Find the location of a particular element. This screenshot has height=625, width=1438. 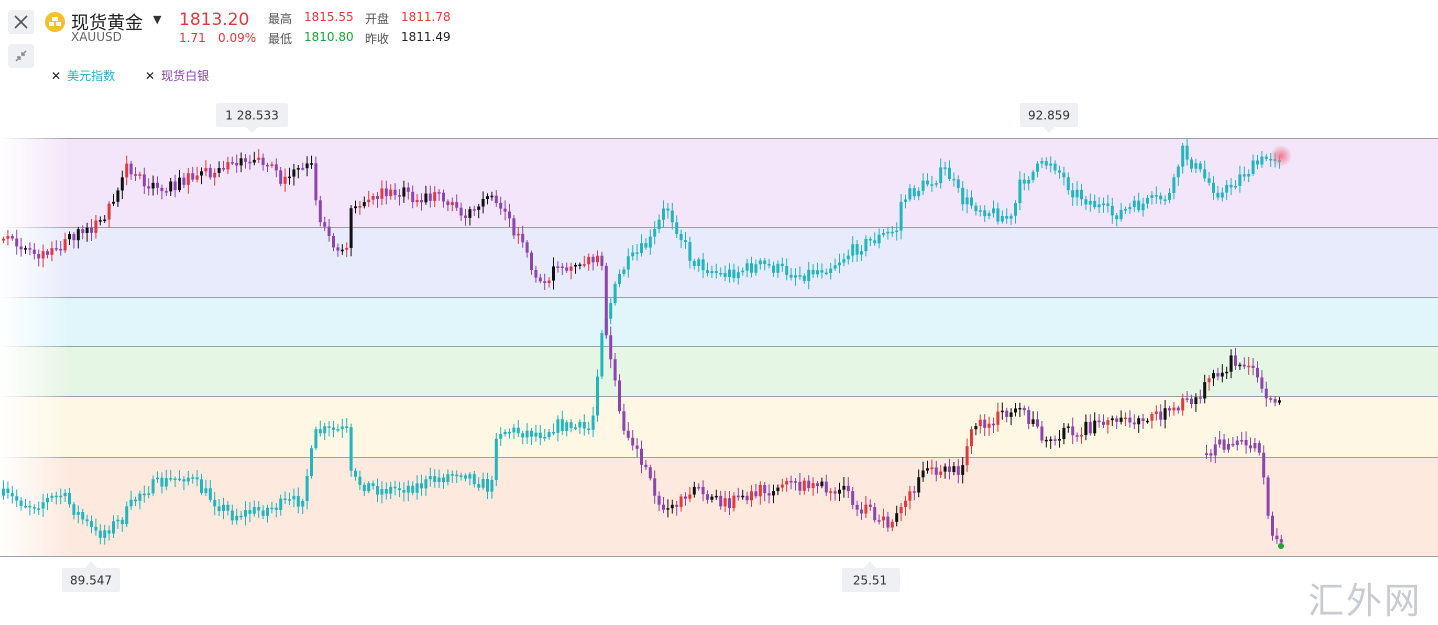

compare-chip-silver: ✕ 现货白银 is located at coordinates (177, 75).